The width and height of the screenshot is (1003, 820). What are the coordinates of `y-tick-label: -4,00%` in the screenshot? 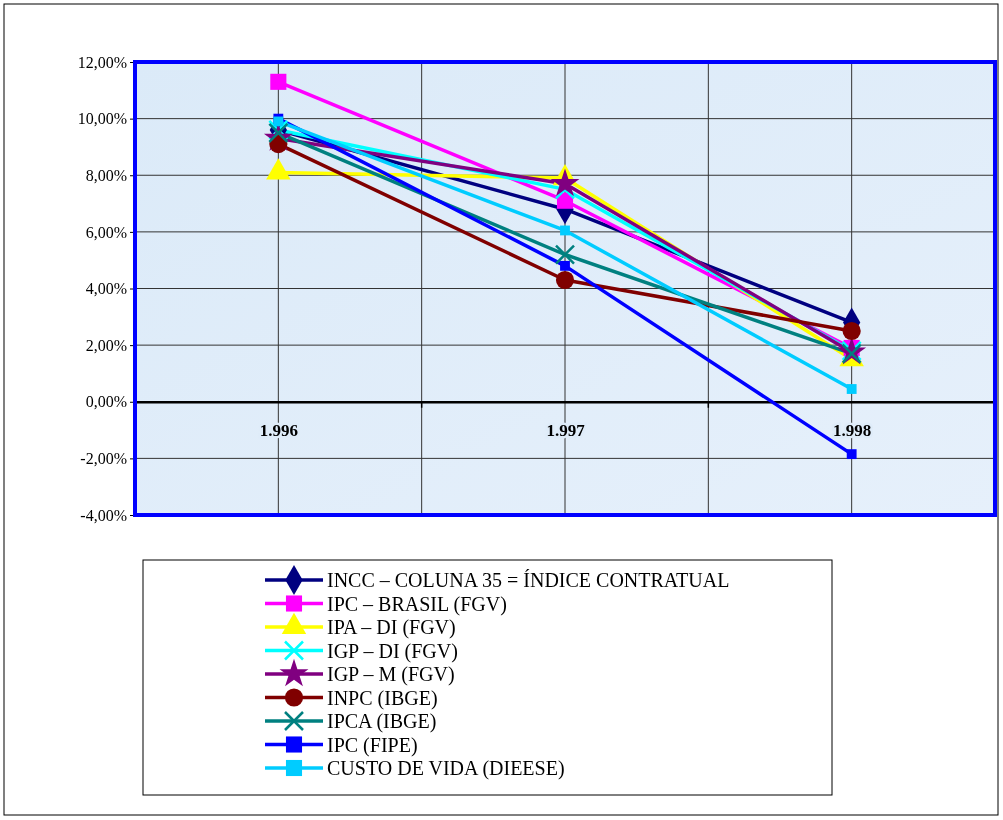 It's located at (103, 515).